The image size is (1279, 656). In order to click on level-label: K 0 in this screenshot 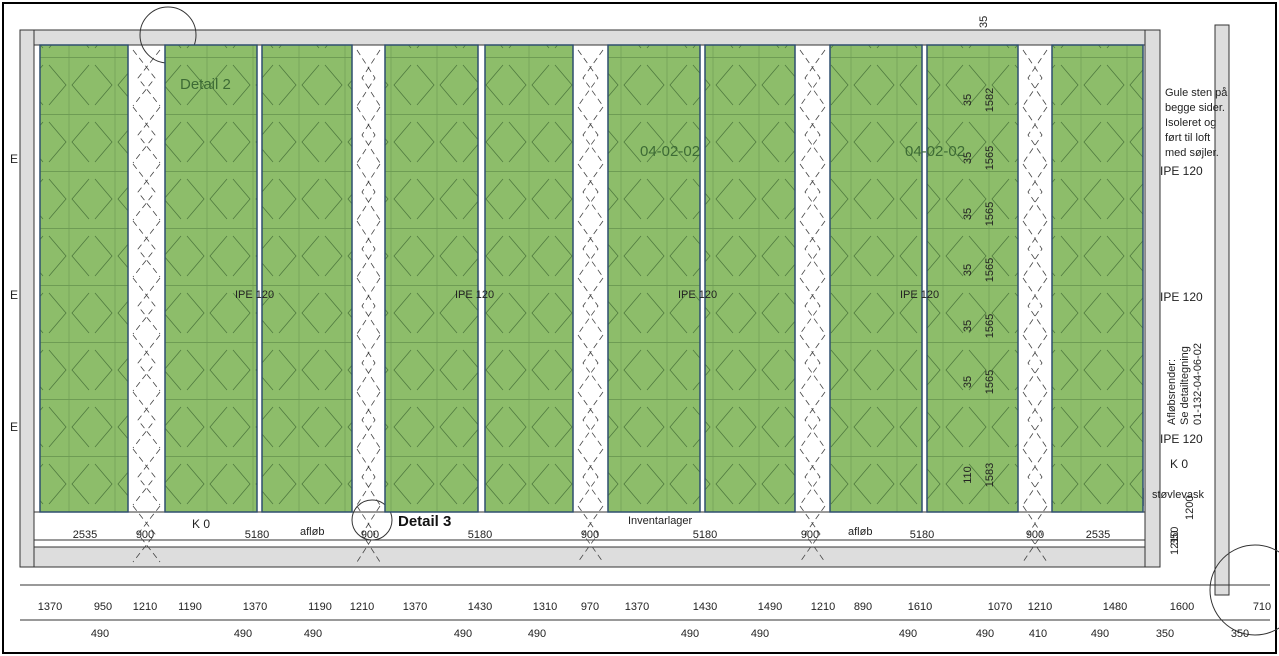, I will do `click(1179, 464)`.